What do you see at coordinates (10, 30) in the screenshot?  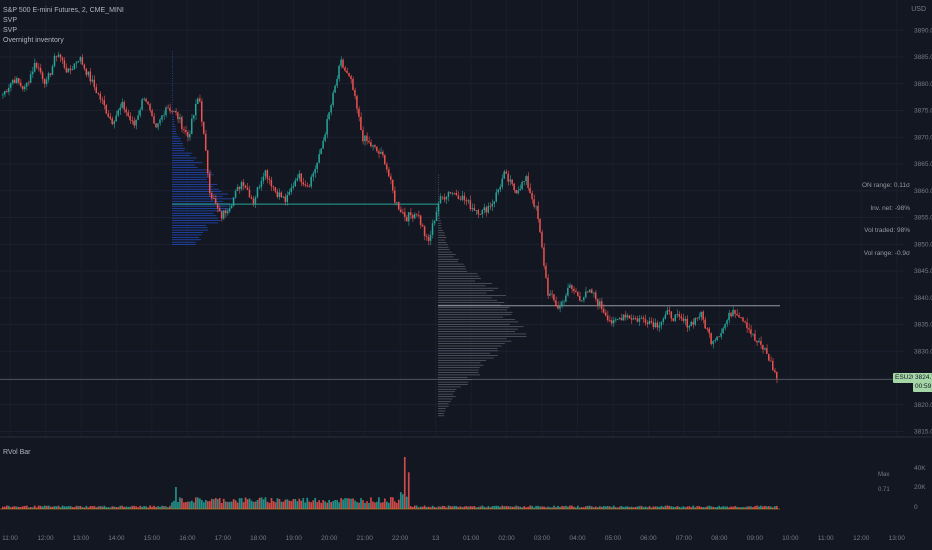 I see `indicator-svp-2: SVP` at bounding box center [10, 30].